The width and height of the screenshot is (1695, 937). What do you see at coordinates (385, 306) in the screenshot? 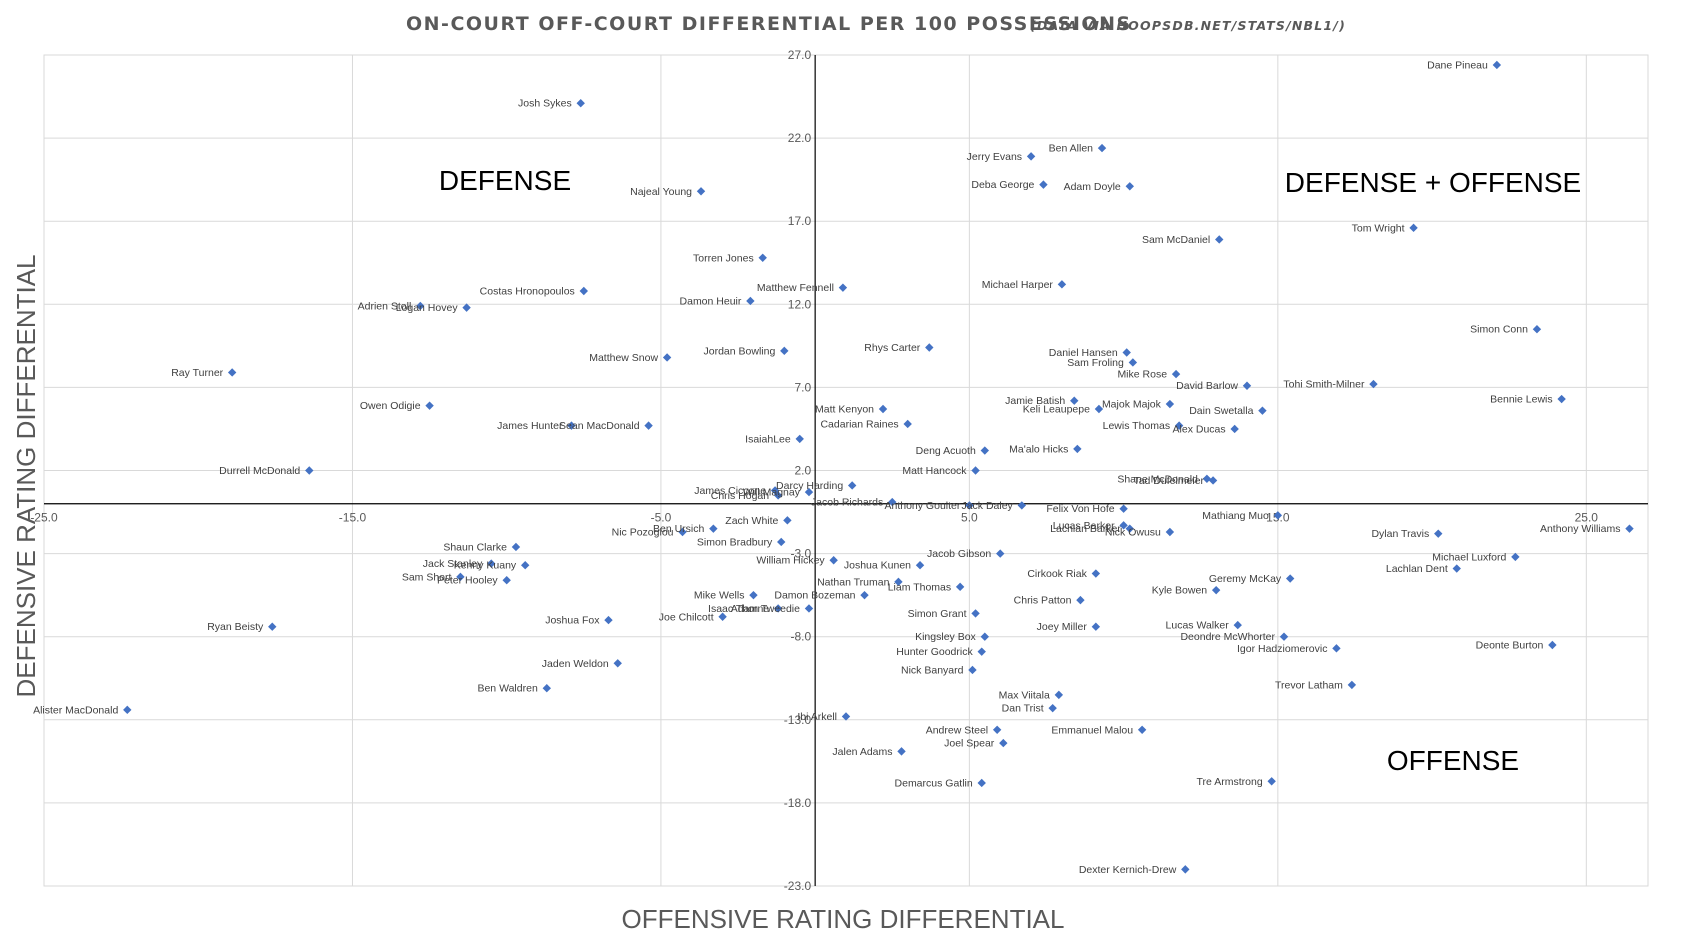
I see `data-point-label: Adrien Stoll` at bounding box center [385, 306].